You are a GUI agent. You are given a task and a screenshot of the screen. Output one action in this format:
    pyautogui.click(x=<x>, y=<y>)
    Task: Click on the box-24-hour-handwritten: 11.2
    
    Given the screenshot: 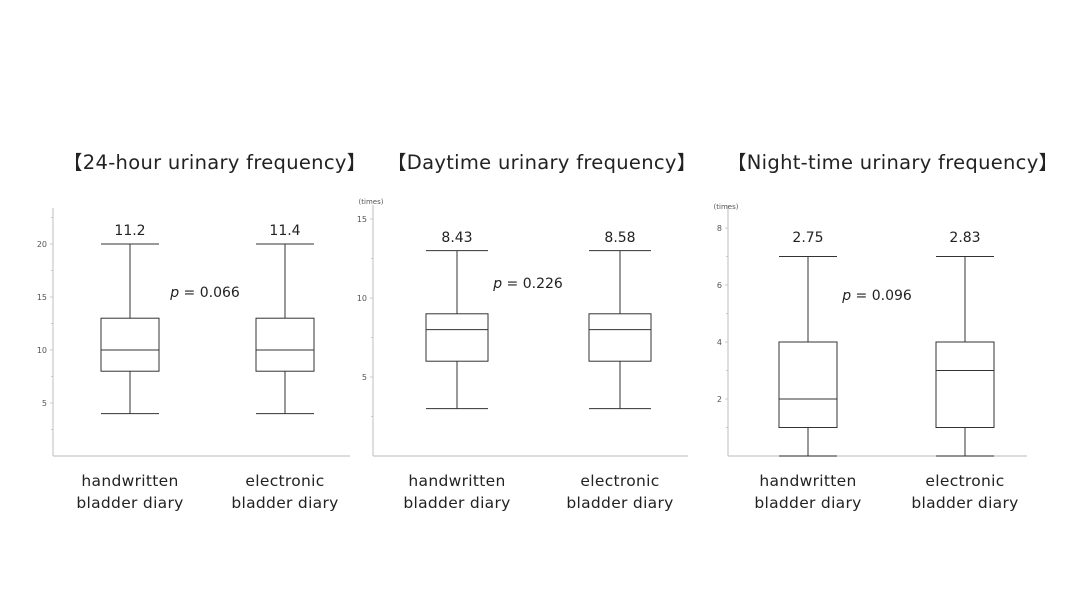 What is the action you would take?
    pyautogui.click(x=130, y=319)
    